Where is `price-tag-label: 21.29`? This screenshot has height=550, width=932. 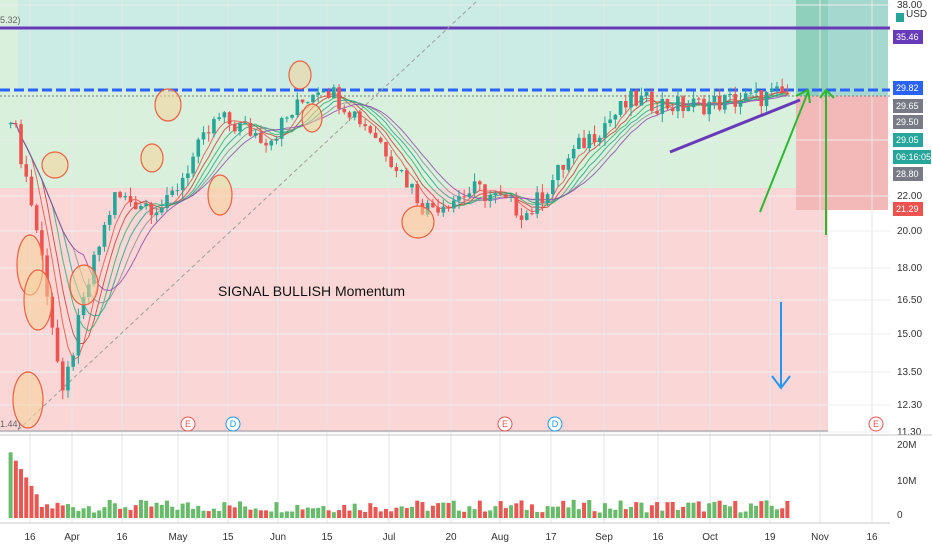
price-tag-label: 21.29 is located at coordinates (907, 209).